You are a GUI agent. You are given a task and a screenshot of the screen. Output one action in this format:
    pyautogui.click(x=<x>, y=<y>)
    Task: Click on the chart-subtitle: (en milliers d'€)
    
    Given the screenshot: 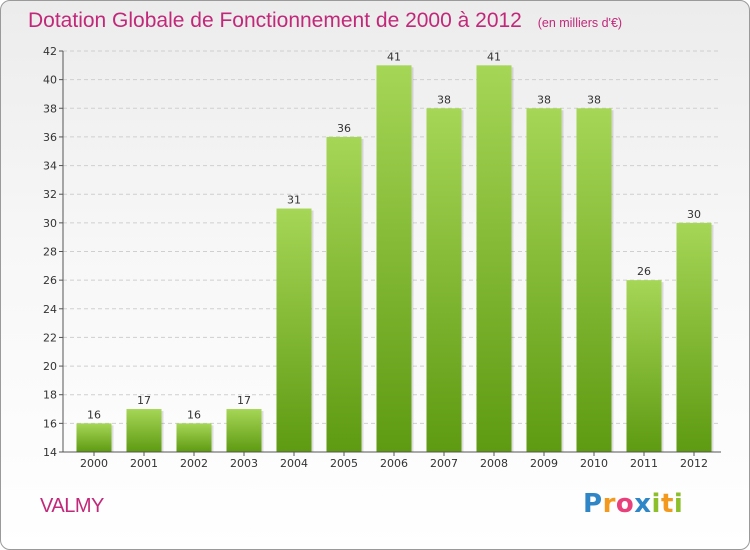 What is the action you would take?
    pyautogui.click(x=580, y=23)
    